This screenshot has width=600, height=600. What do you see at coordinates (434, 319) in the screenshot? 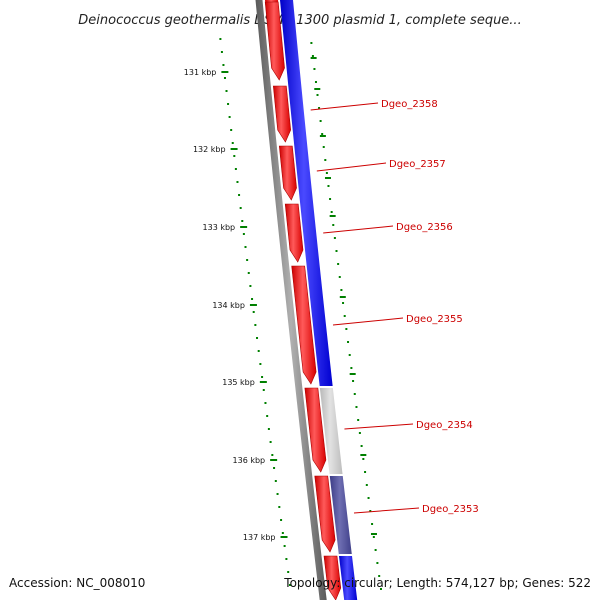
I see `gene-label-dgeo-2355: Dgeo_2355` at bounding box center [434, 319].